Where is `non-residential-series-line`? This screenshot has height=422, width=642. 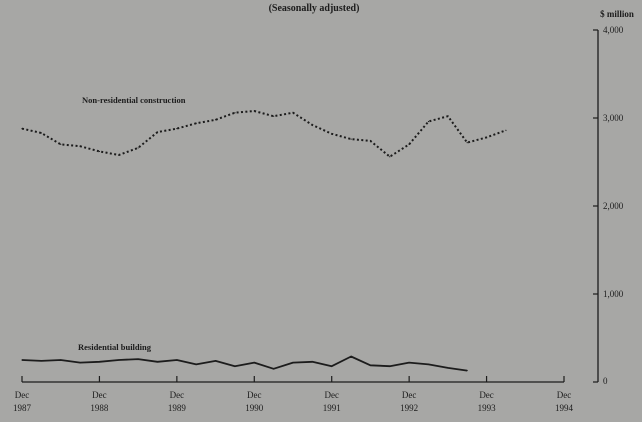
non-residential-series-line is located at coordinates (264, 134).